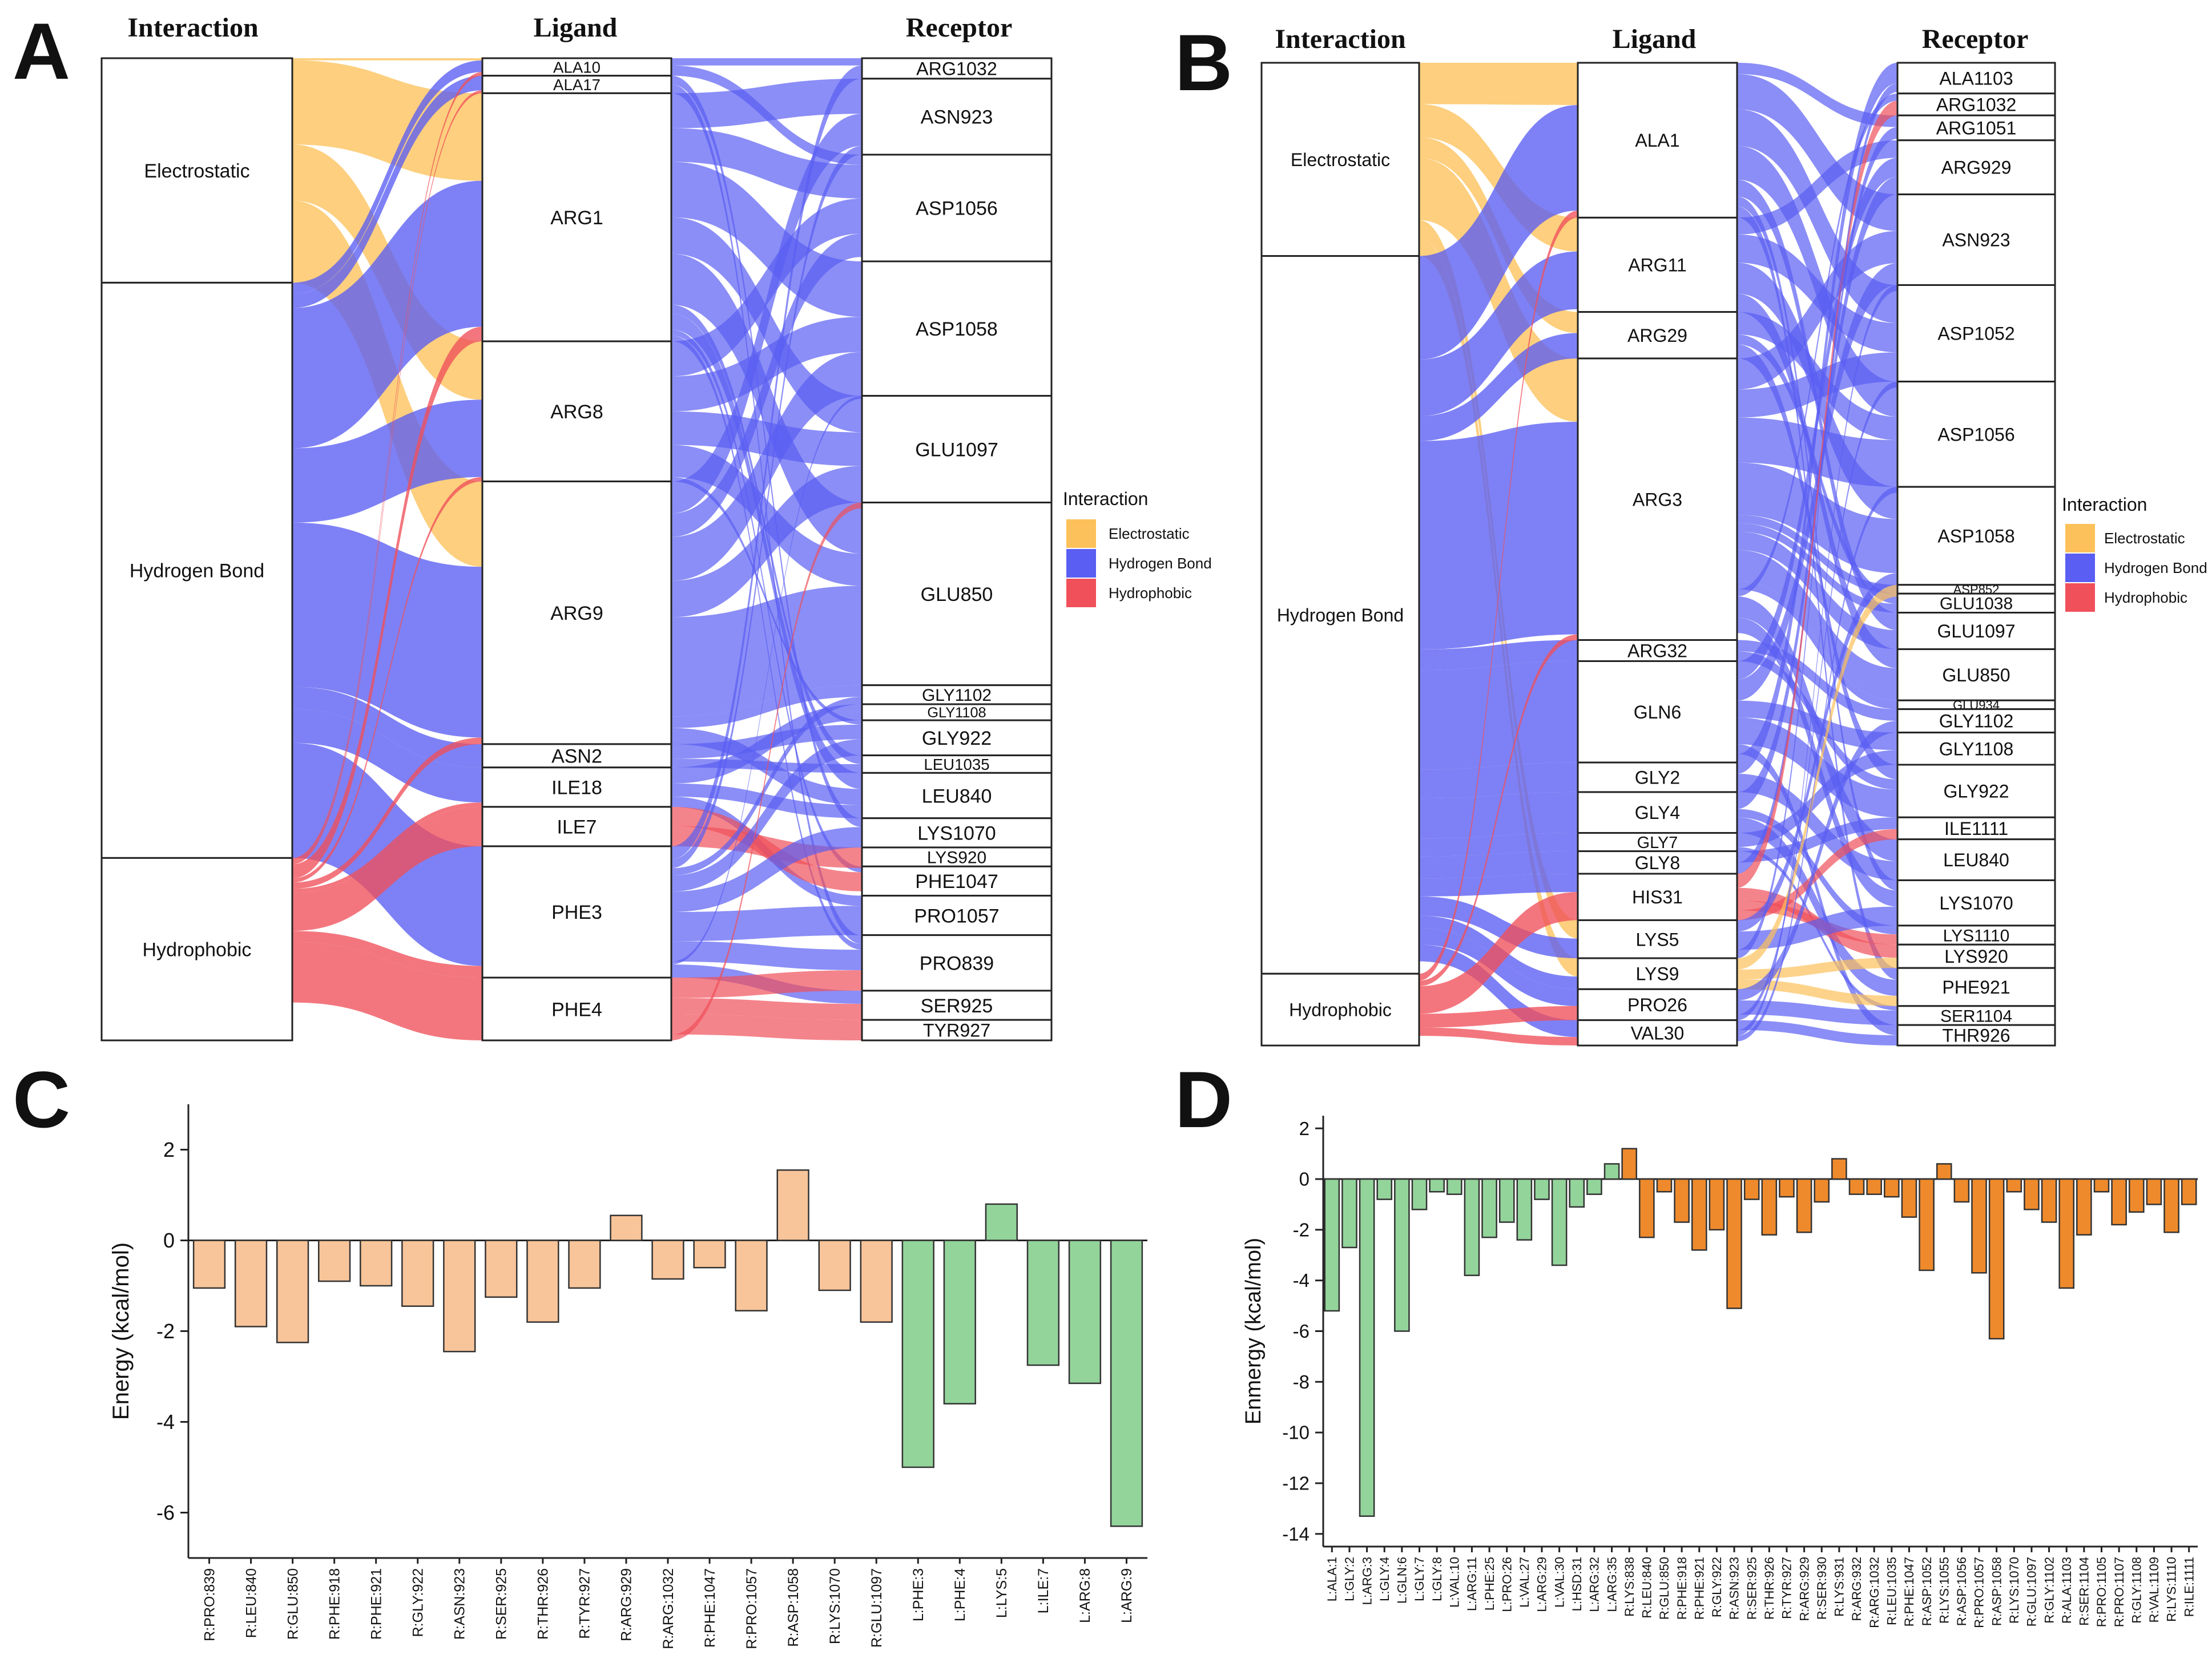 The height and width of the screenshot is (1659, 2212). Describe the element at coordinates (956, 713) in the screenshot. I see `receptor-label-gly1108: GLY1108` at that location.